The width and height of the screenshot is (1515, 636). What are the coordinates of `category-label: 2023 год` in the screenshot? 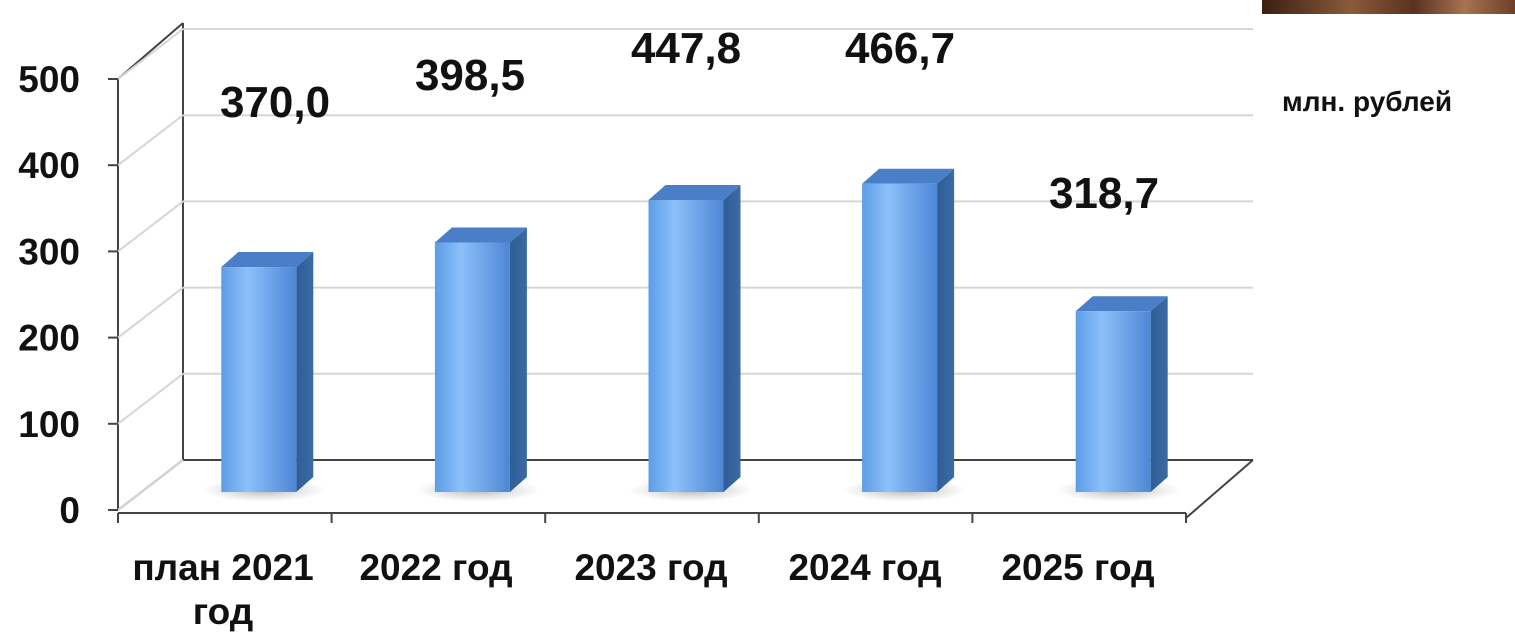 It's located at (650, 567).